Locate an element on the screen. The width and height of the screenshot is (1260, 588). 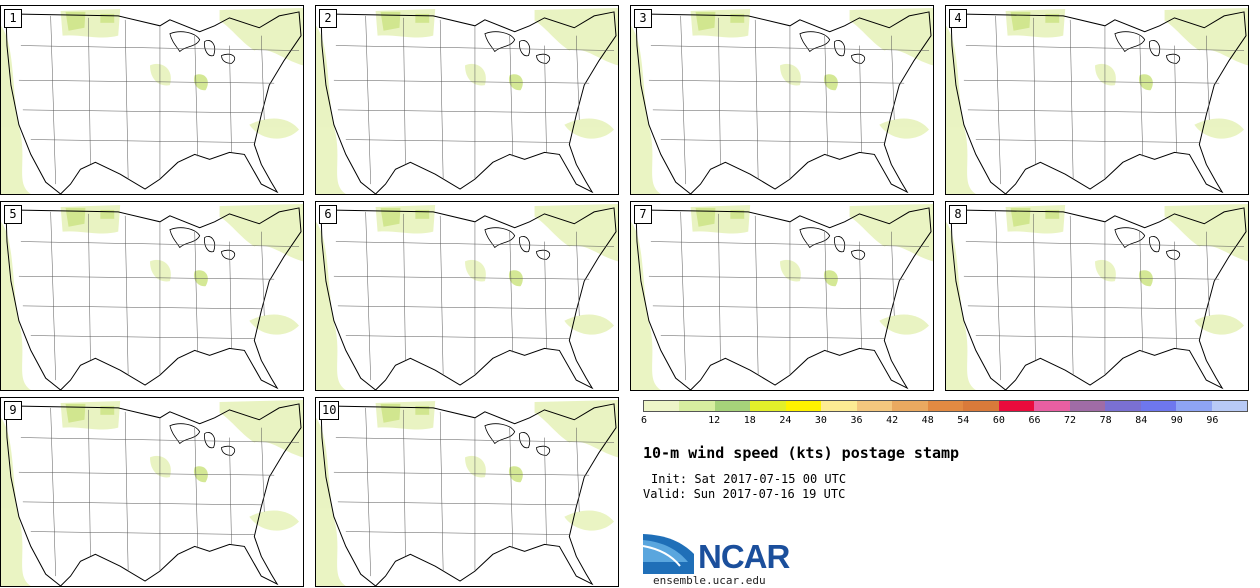
colorbar-tick-label: 60 is located at coordinates (998, 420).